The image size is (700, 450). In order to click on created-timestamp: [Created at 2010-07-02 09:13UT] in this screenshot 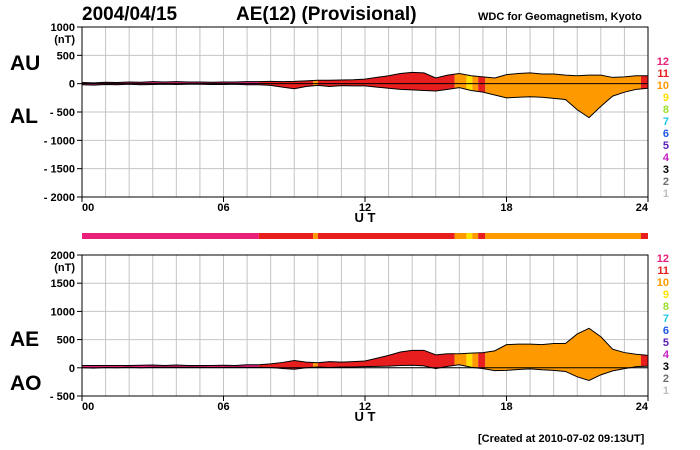, I will do `click(561, 439)`.